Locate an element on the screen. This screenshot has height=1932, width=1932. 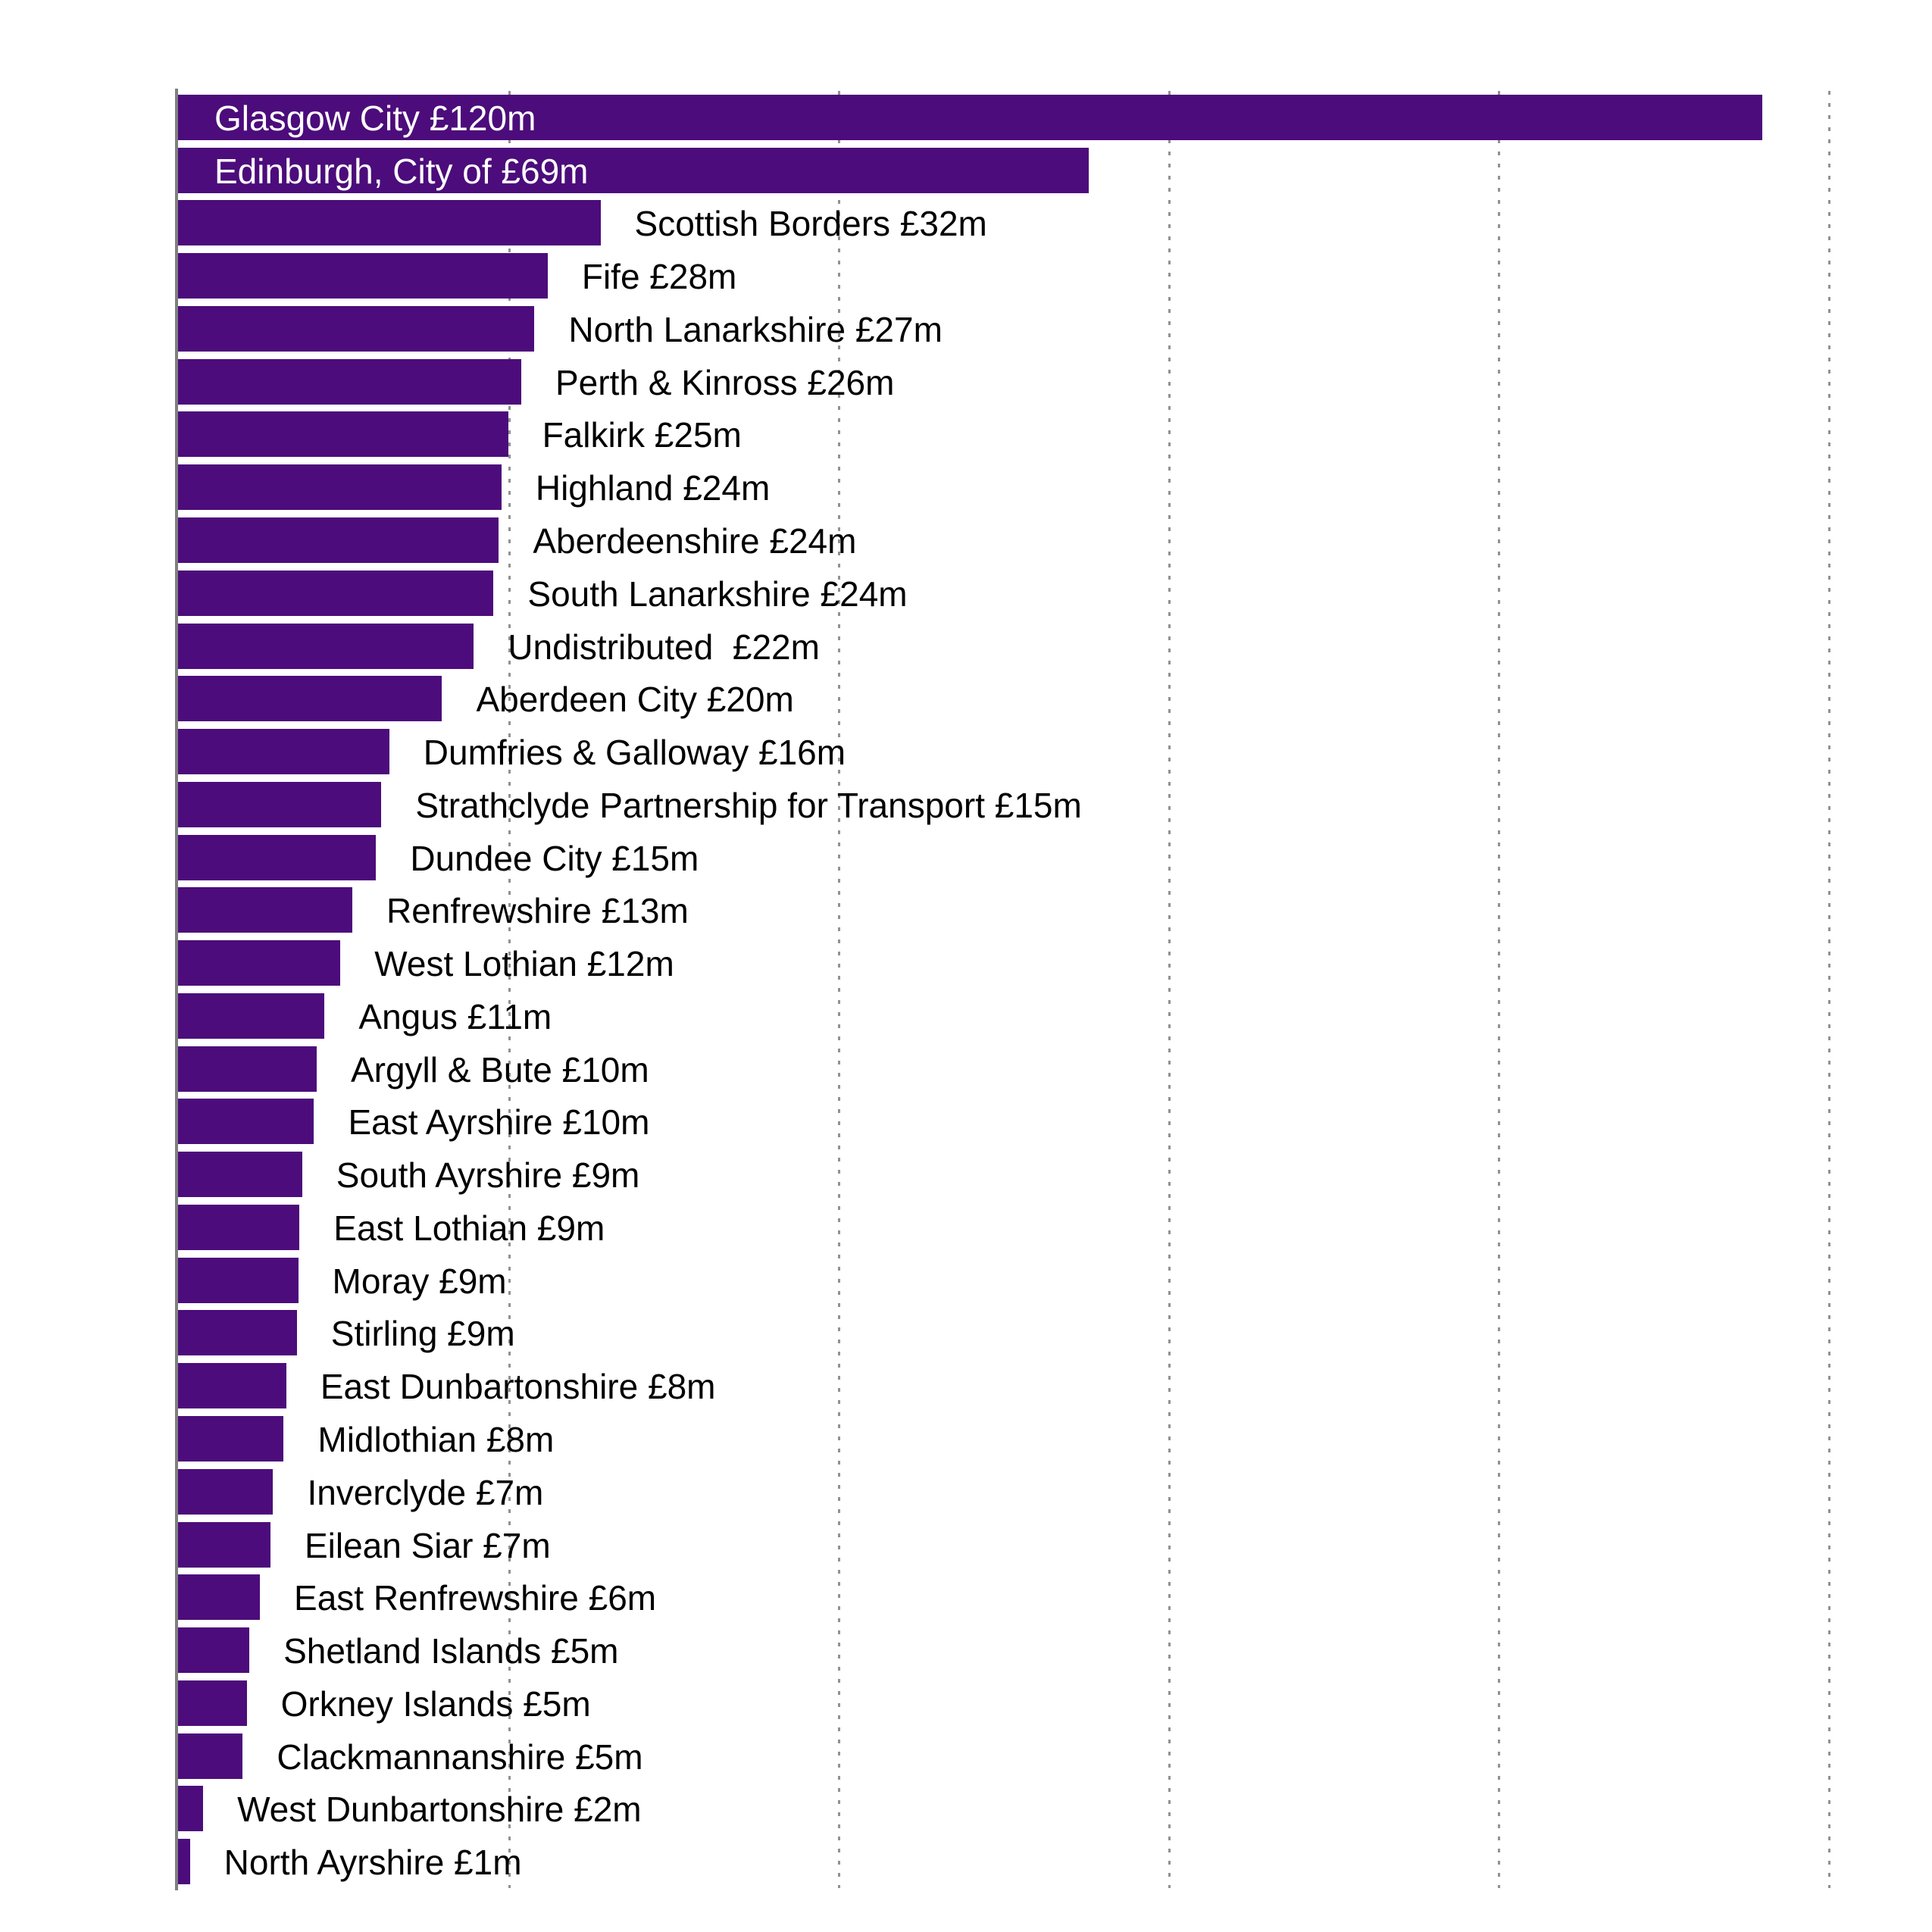
bar-label: Angus £11m is located at coordinates (455, 1016).